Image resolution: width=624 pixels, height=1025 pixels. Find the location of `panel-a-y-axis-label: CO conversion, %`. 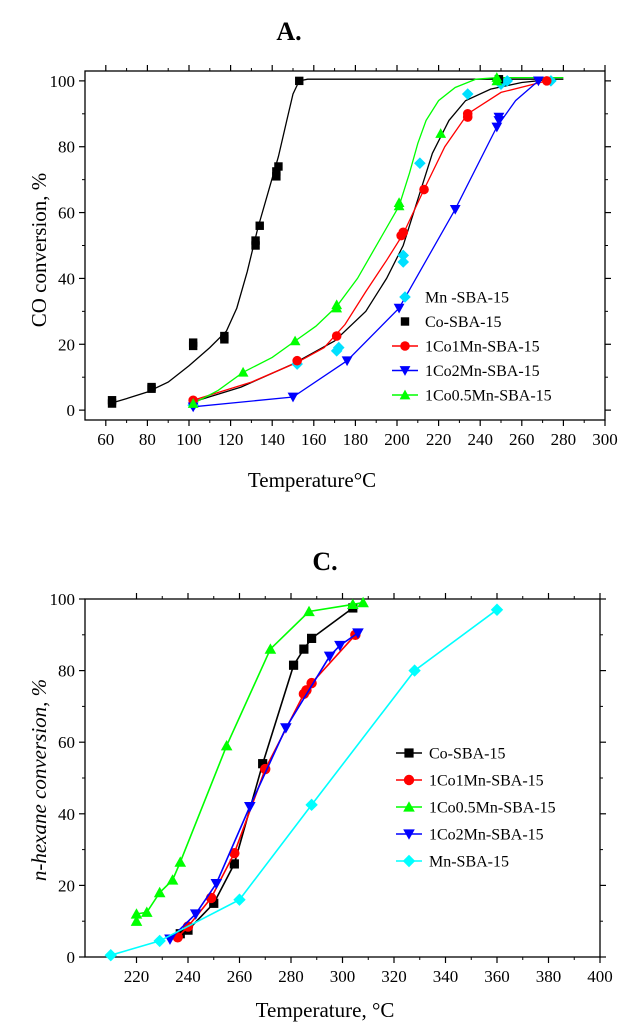

panel-a-y-axis-label: CO conversion, % is located at coordinates (39, 250).